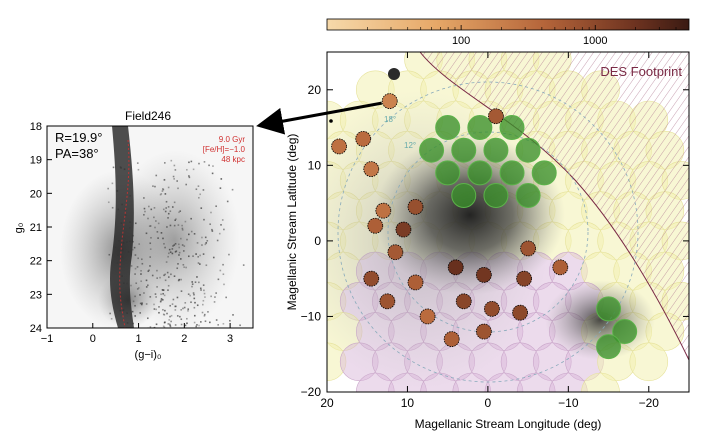  Describe the element at coordinates (230, 339) in the screenshot. I see `cmd-x-tick-label: 3` at that location.